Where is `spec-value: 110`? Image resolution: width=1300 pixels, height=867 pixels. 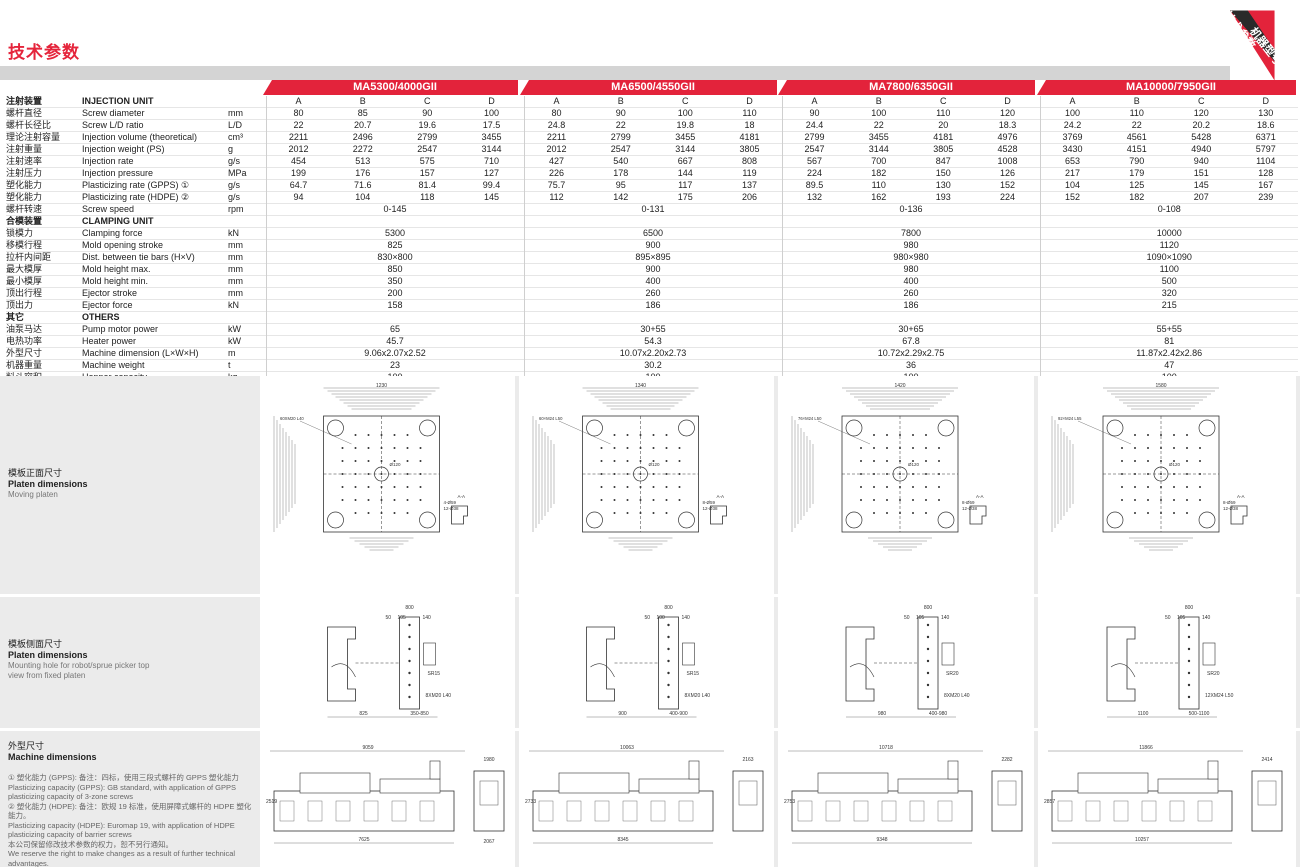
spec-value: 110 is located at coordinates (749, 113).